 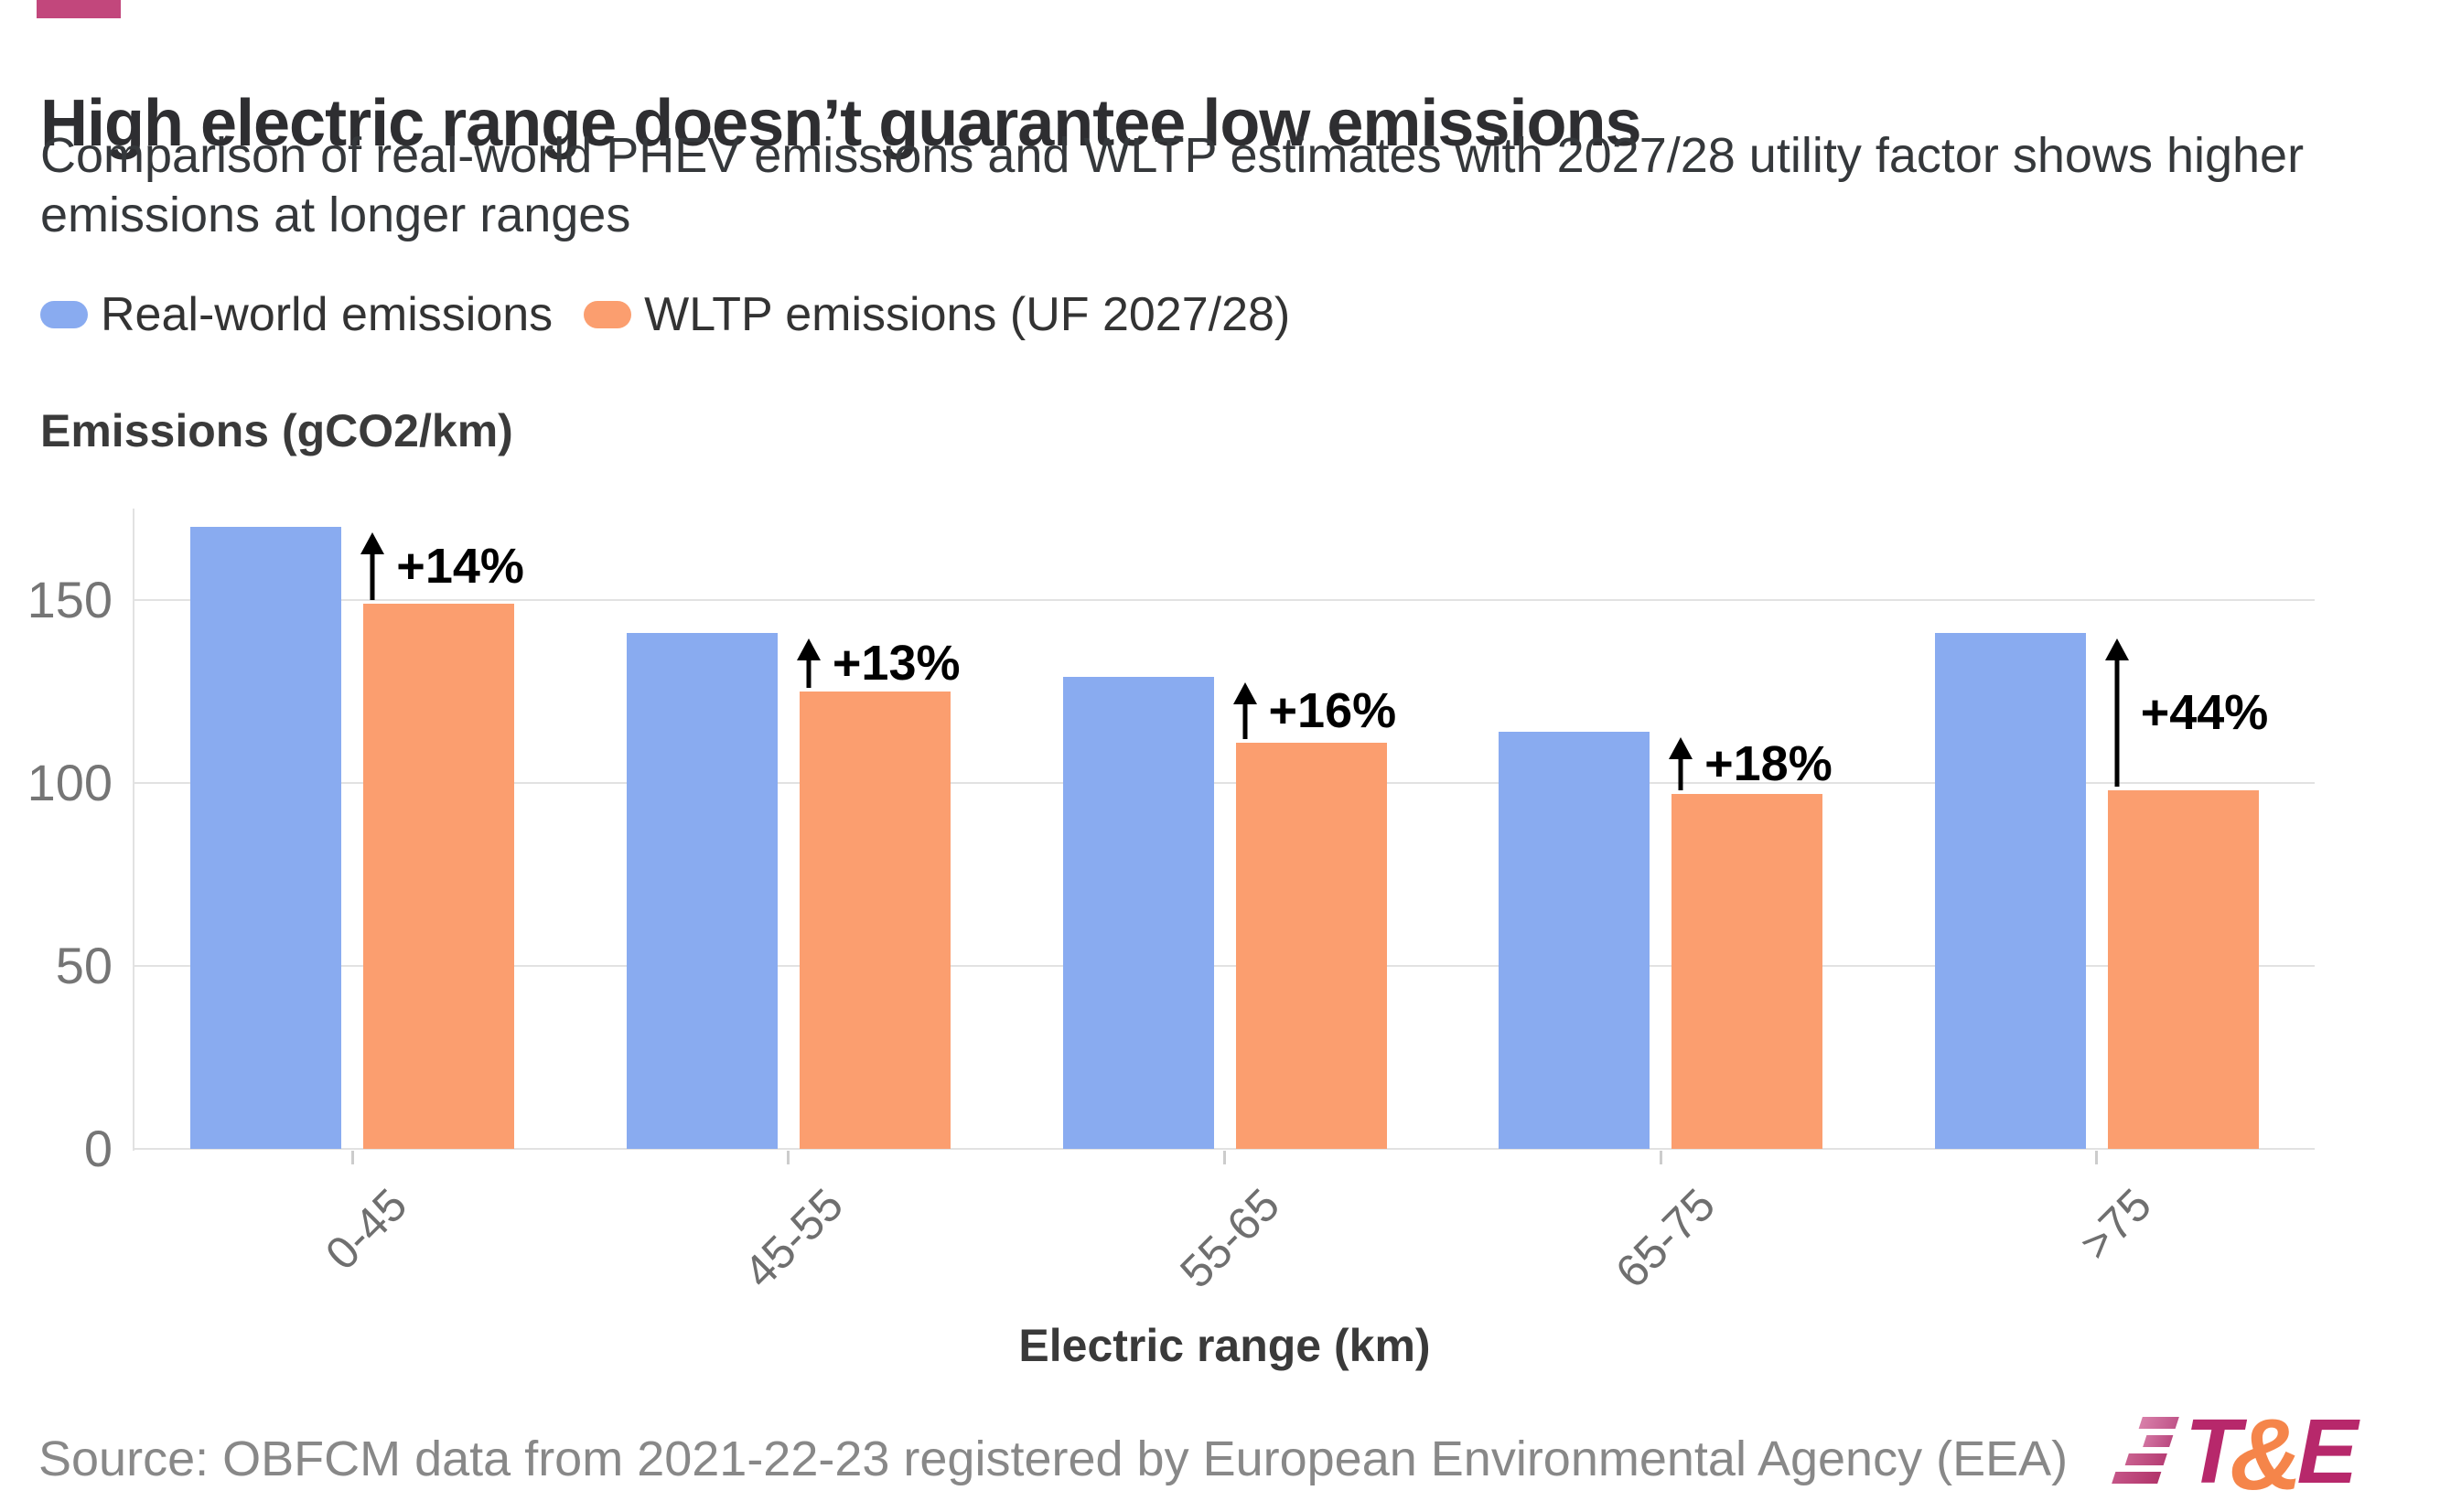 What do you see at coordinates (70, 599) in the screenshot?
I see `y-tick-label: 150` at bounding box center [70, 599].